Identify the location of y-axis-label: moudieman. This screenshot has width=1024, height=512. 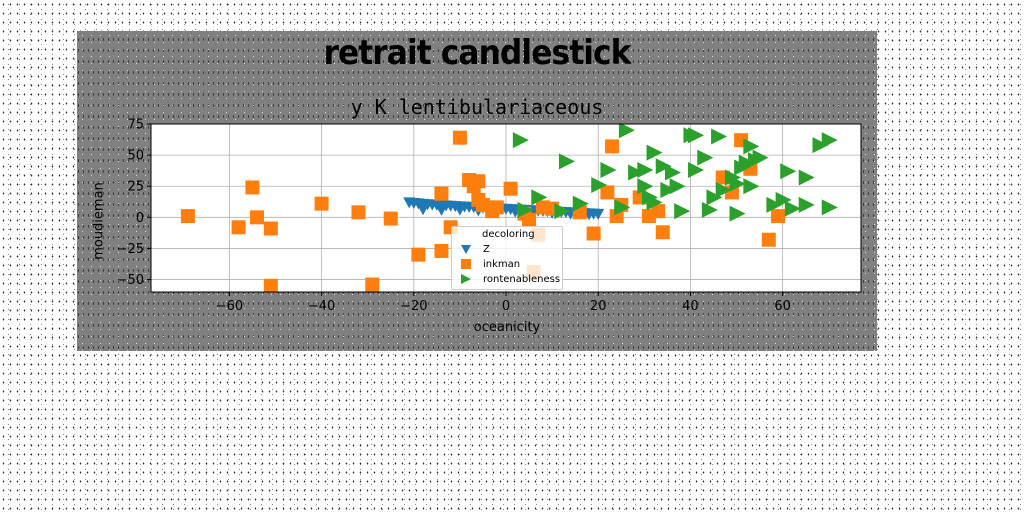
(99, 221).